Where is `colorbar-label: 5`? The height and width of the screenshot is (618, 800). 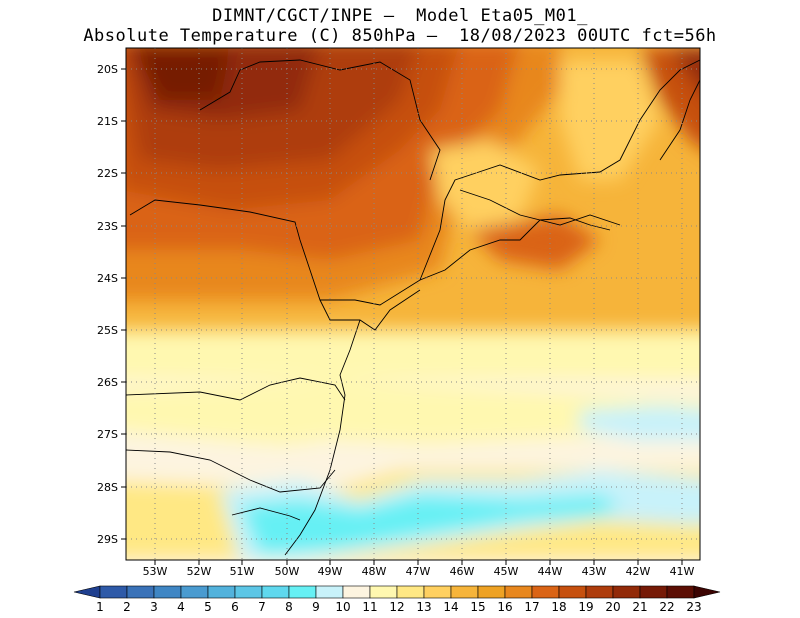
colorbar-label: 5 is located at coordinates (208, 607).